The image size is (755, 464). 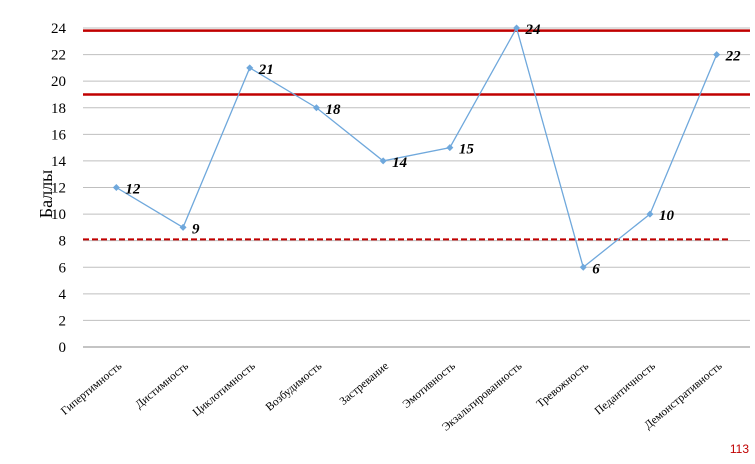 I want to click on x-tick-label: Дистимность, so click(x=162, y=385).